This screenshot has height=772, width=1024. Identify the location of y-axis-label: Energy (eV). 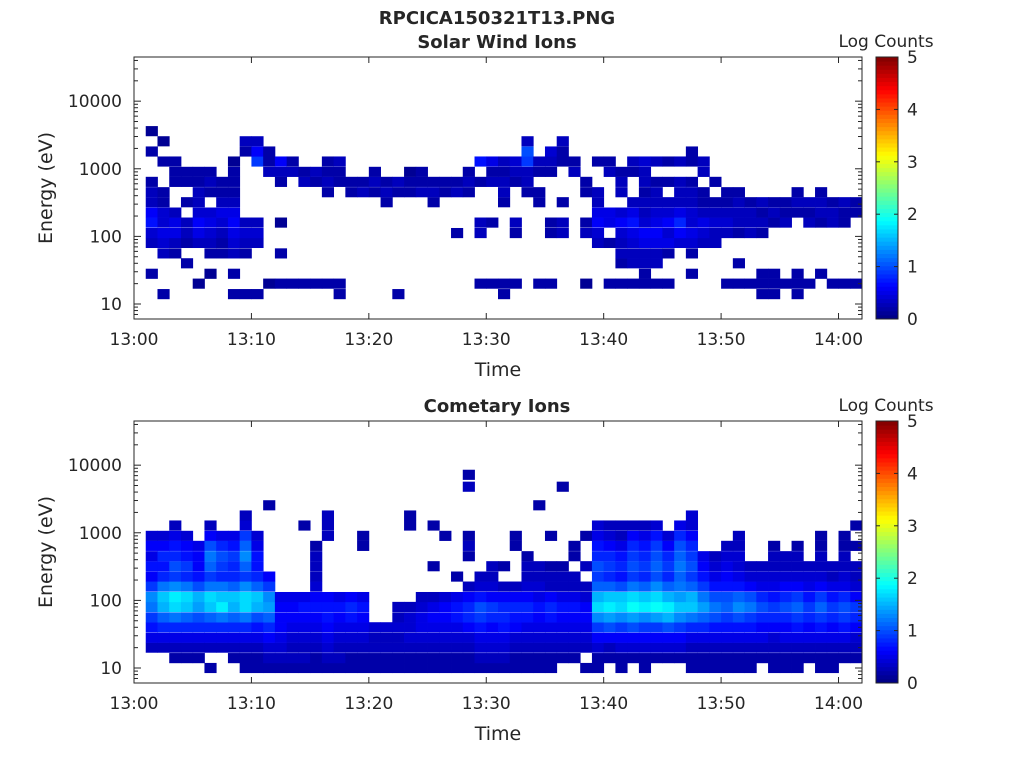
(46, 188).